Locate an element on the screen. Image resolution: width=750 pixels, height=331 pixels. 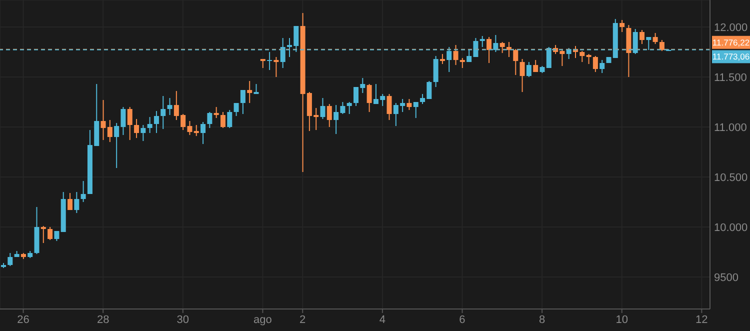
y-tick-label: 12.000 is located at coordinates (731, 28).